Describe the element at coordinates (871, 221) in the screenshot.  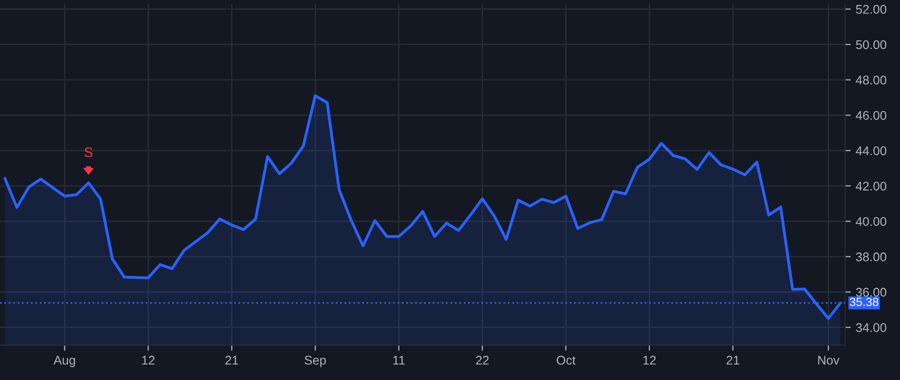
I see `y-tick-label: 40.00` at that location.